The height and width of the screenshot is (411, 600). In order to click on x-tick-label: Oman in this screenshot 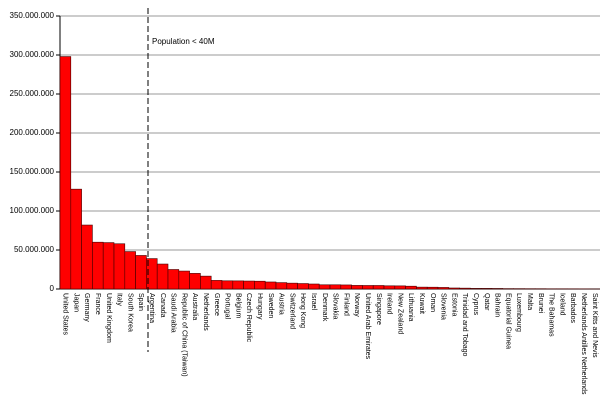, I will do `click(432, 302)`.